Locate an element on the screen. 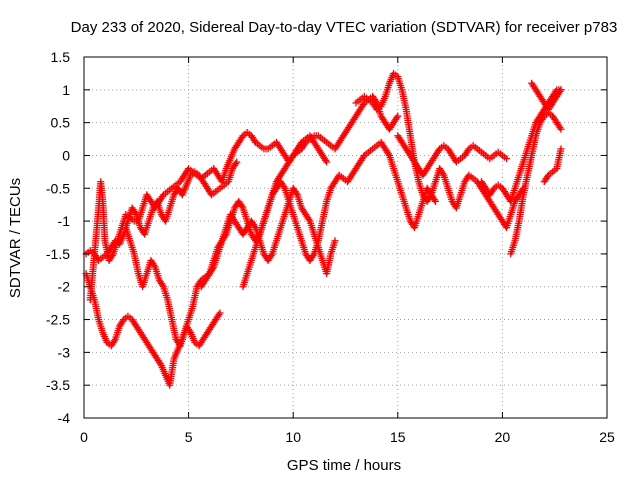 Image resolution: width=640 pixels, height=480 pixels. y-tick-label: 0.5 is located at coordinates (61, 123).